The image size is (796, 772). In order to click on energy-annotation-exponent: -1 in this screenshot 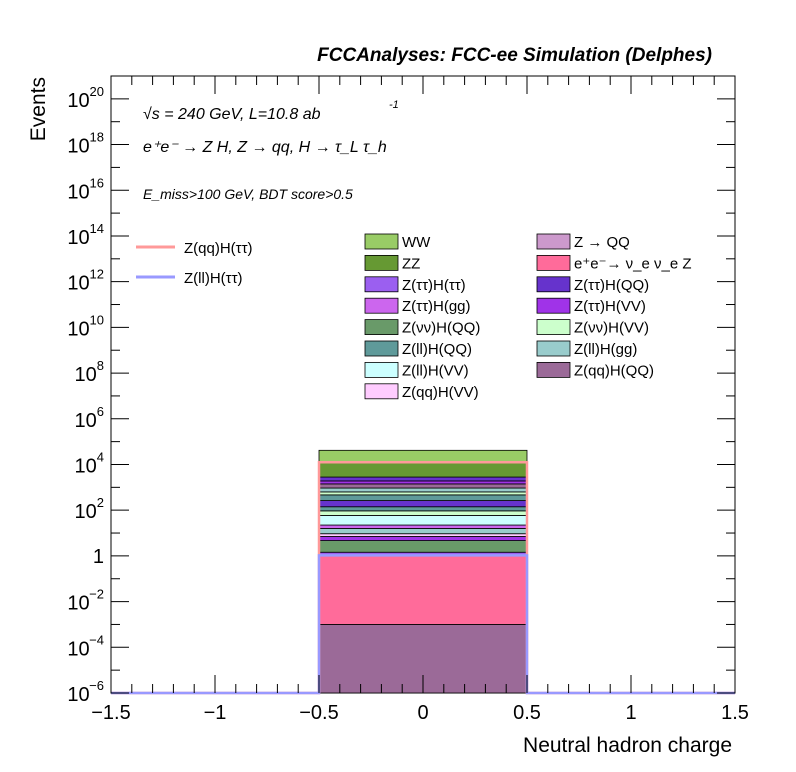, I will do `click(394, 105)`.